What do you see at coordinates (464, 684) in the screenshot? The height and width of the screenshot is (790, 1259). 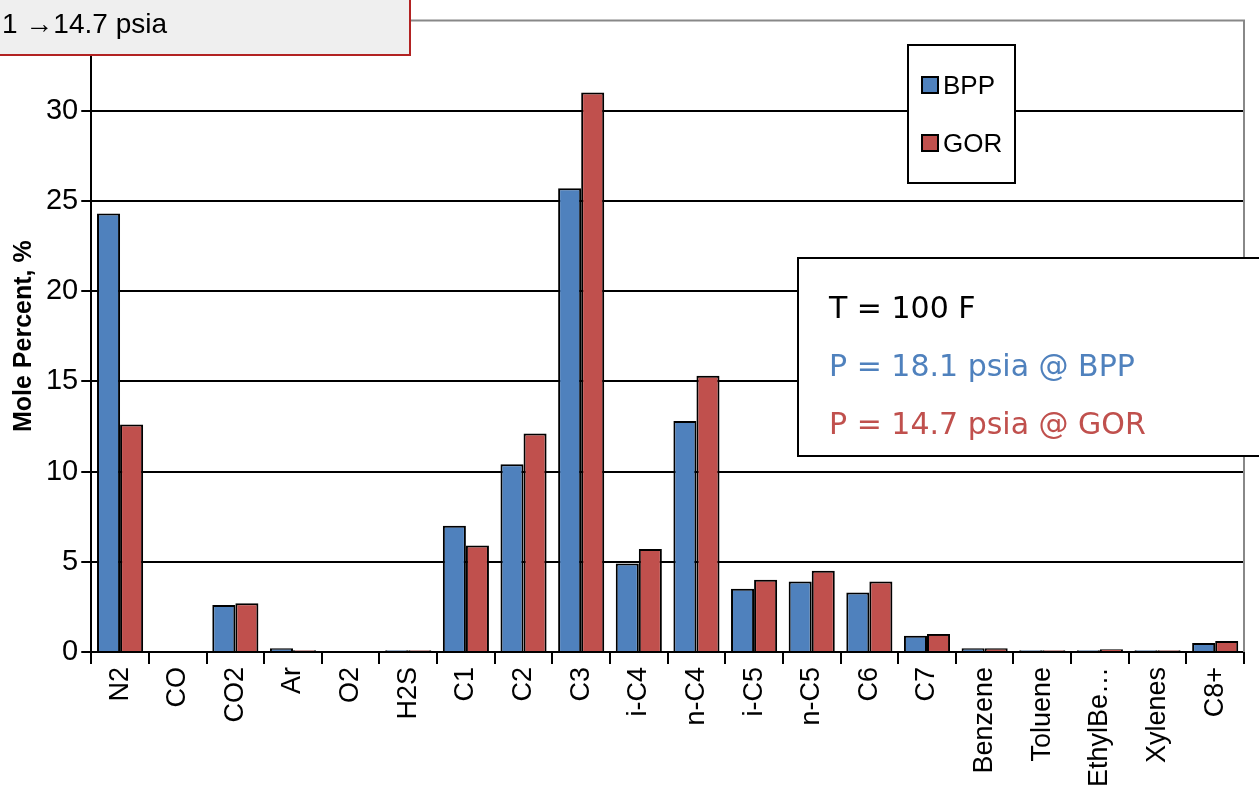 I see `x-tick-label: C1` at bounding box center [464, 684].